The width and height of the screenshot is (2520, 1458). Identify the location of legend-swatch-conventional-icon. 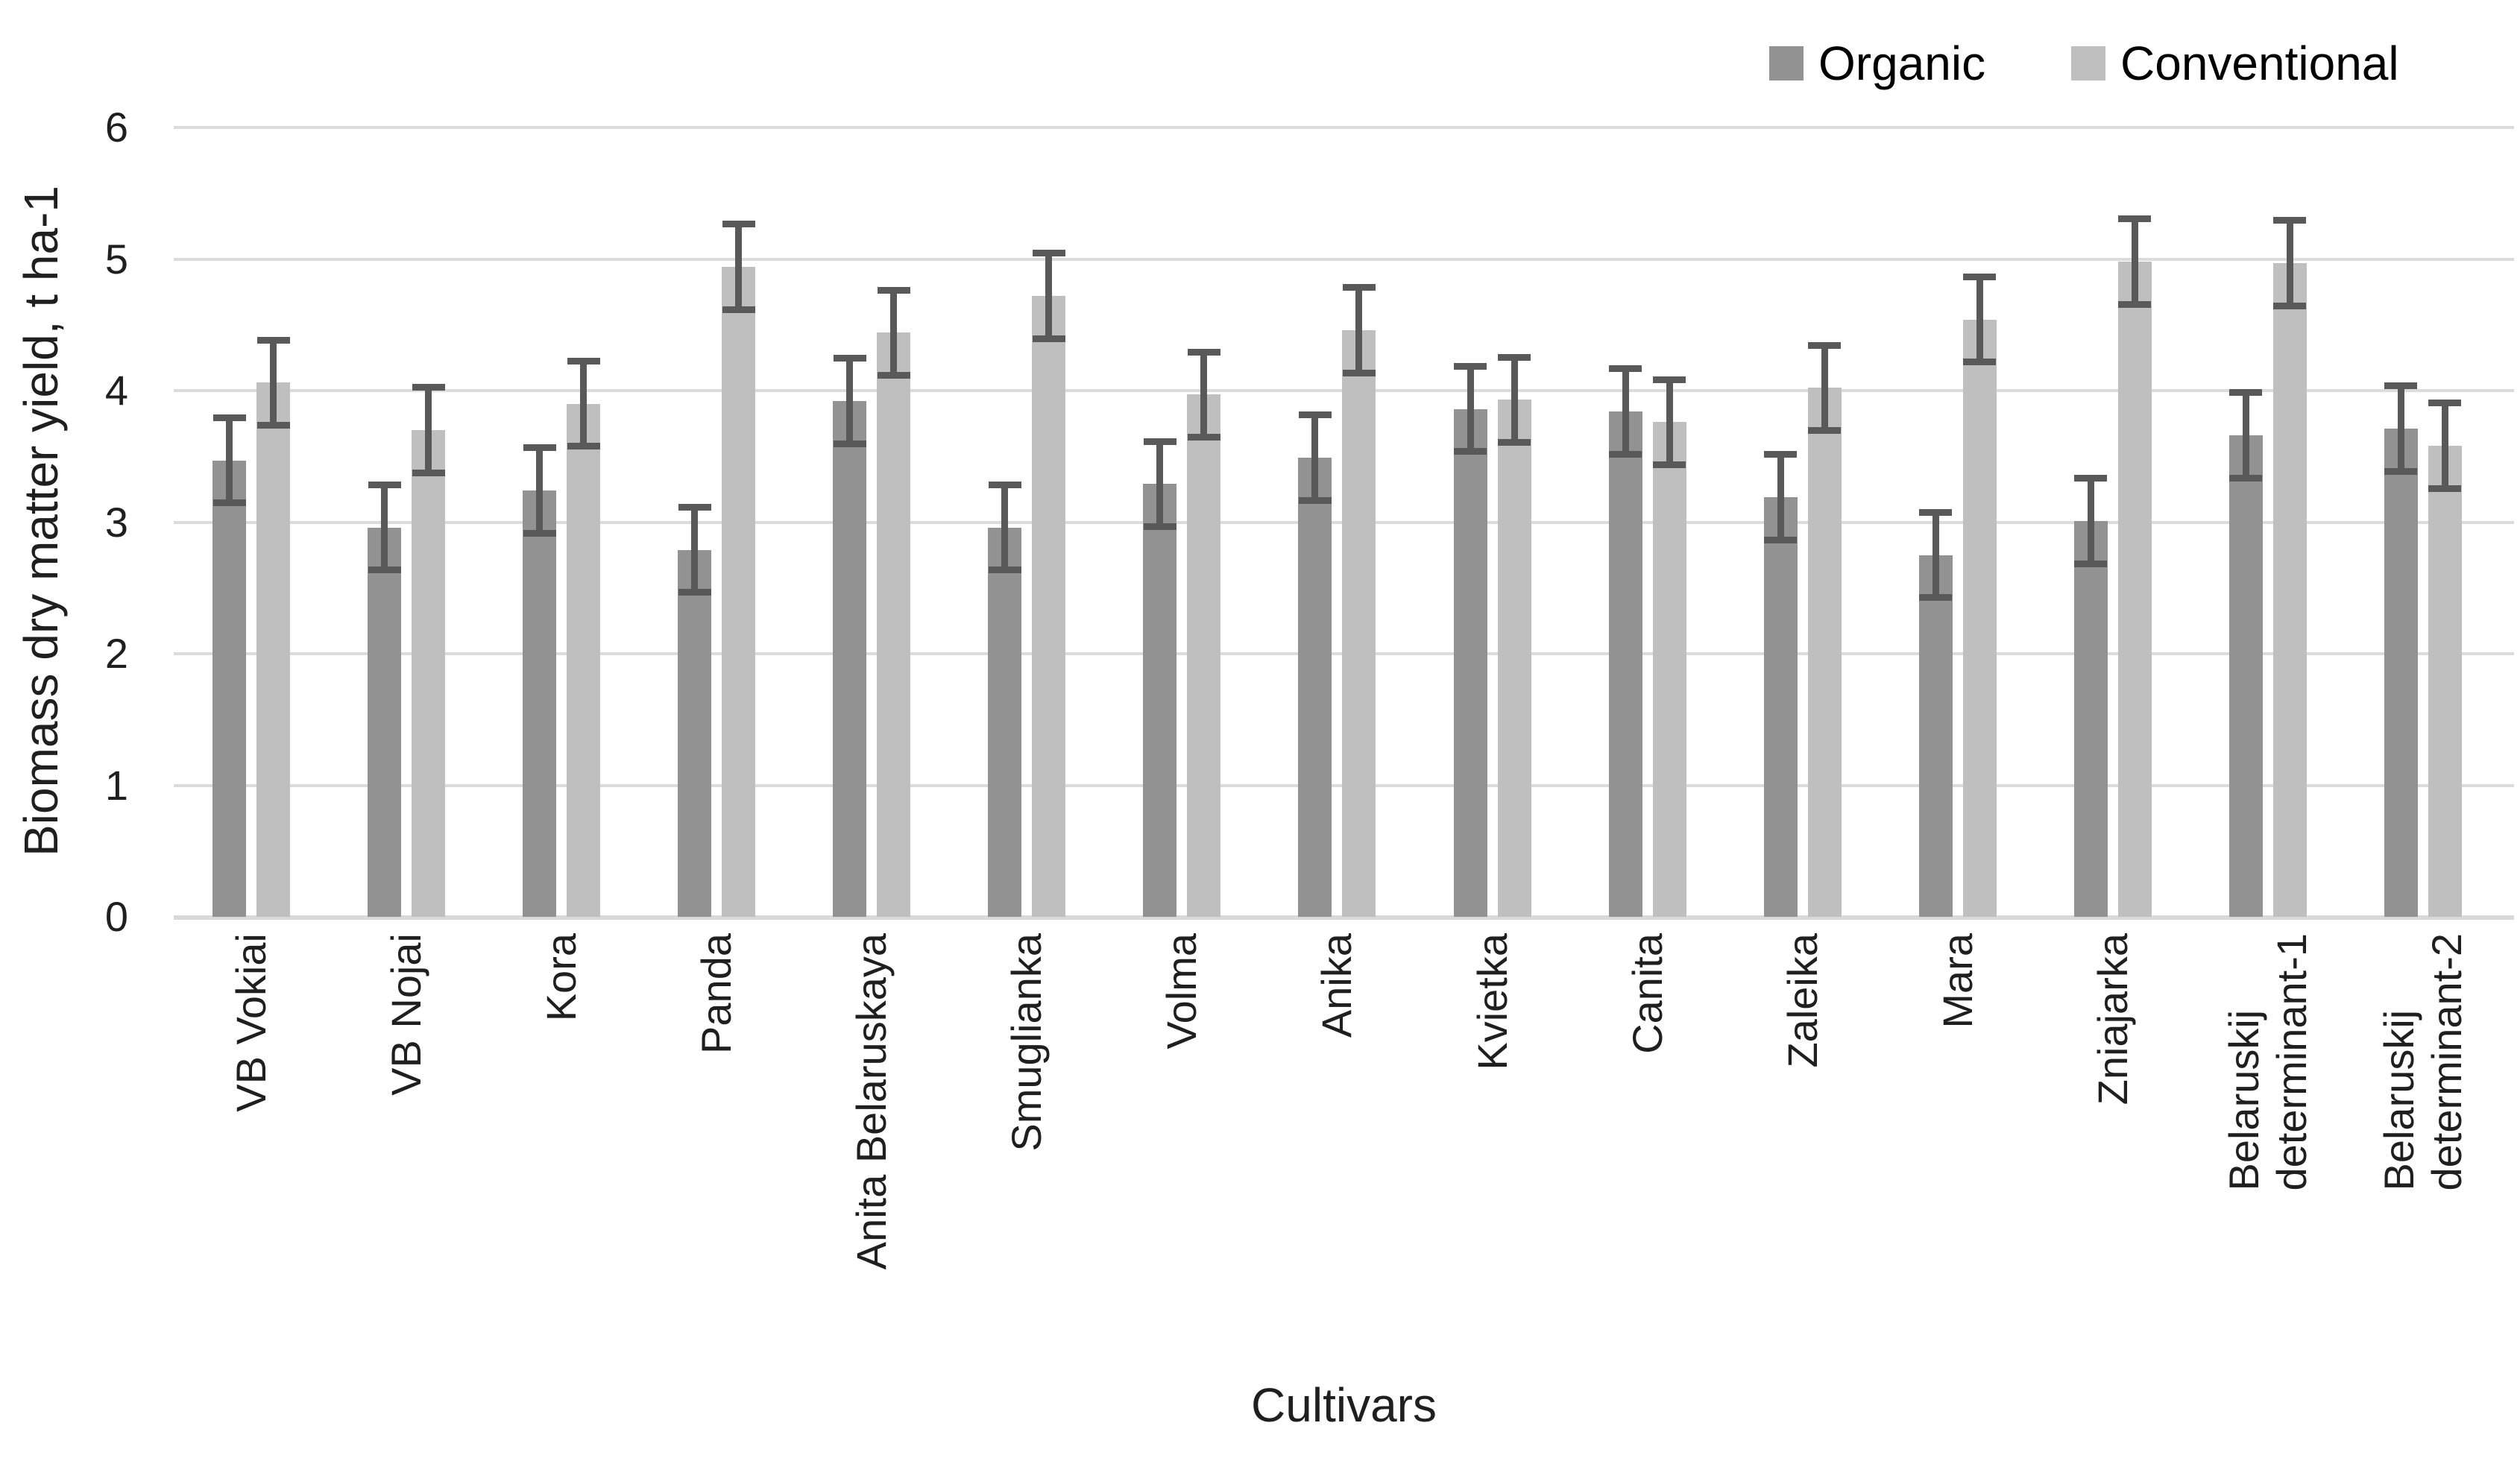
(2088, 64).